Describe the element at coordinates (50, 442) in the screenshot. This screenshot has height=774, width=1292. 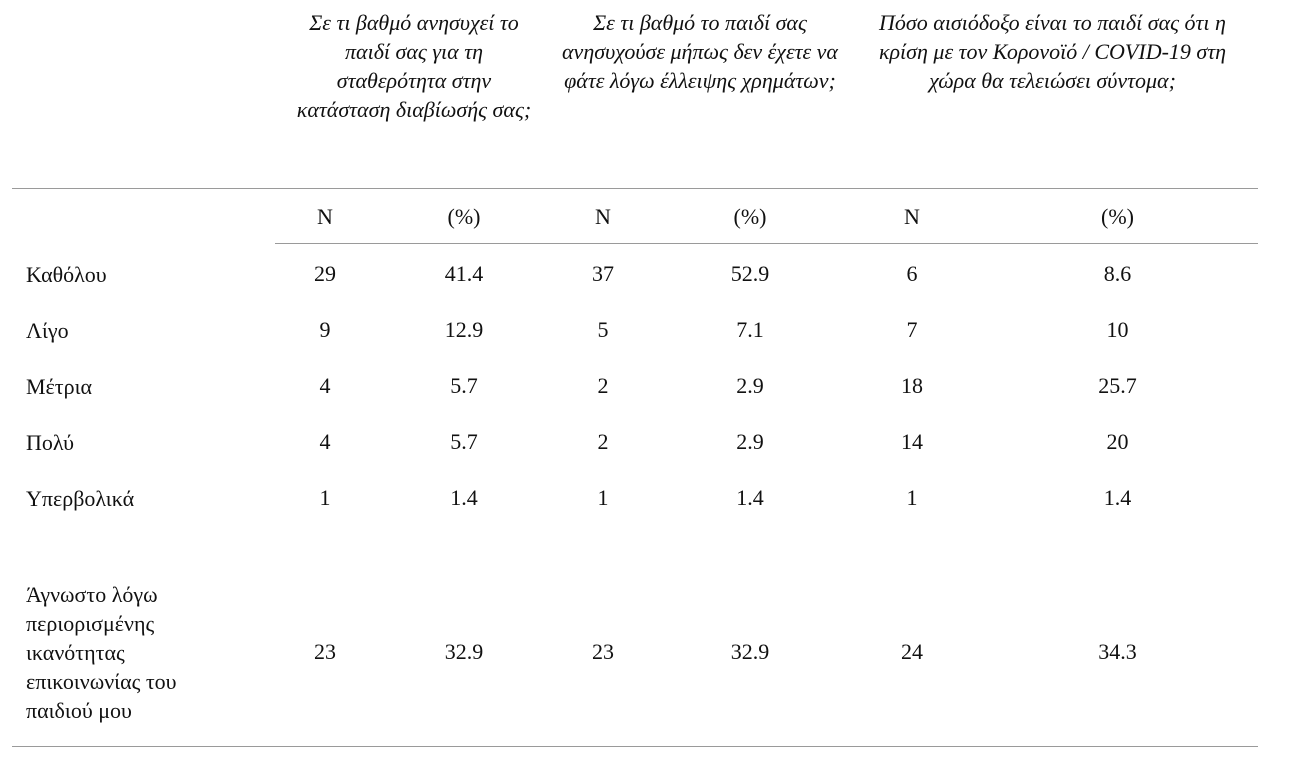
I see `row-label: Πολύ` at that location.